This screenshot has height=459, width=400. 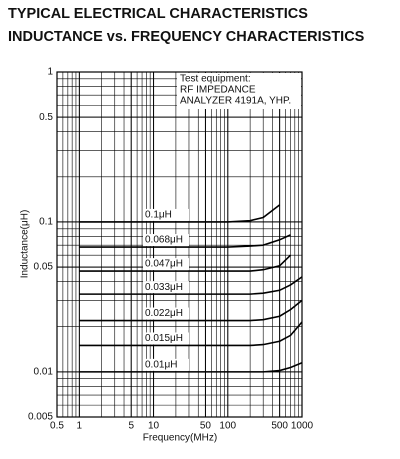 I want to click on series-label: 0.068μH, so click(x=164, y=240).